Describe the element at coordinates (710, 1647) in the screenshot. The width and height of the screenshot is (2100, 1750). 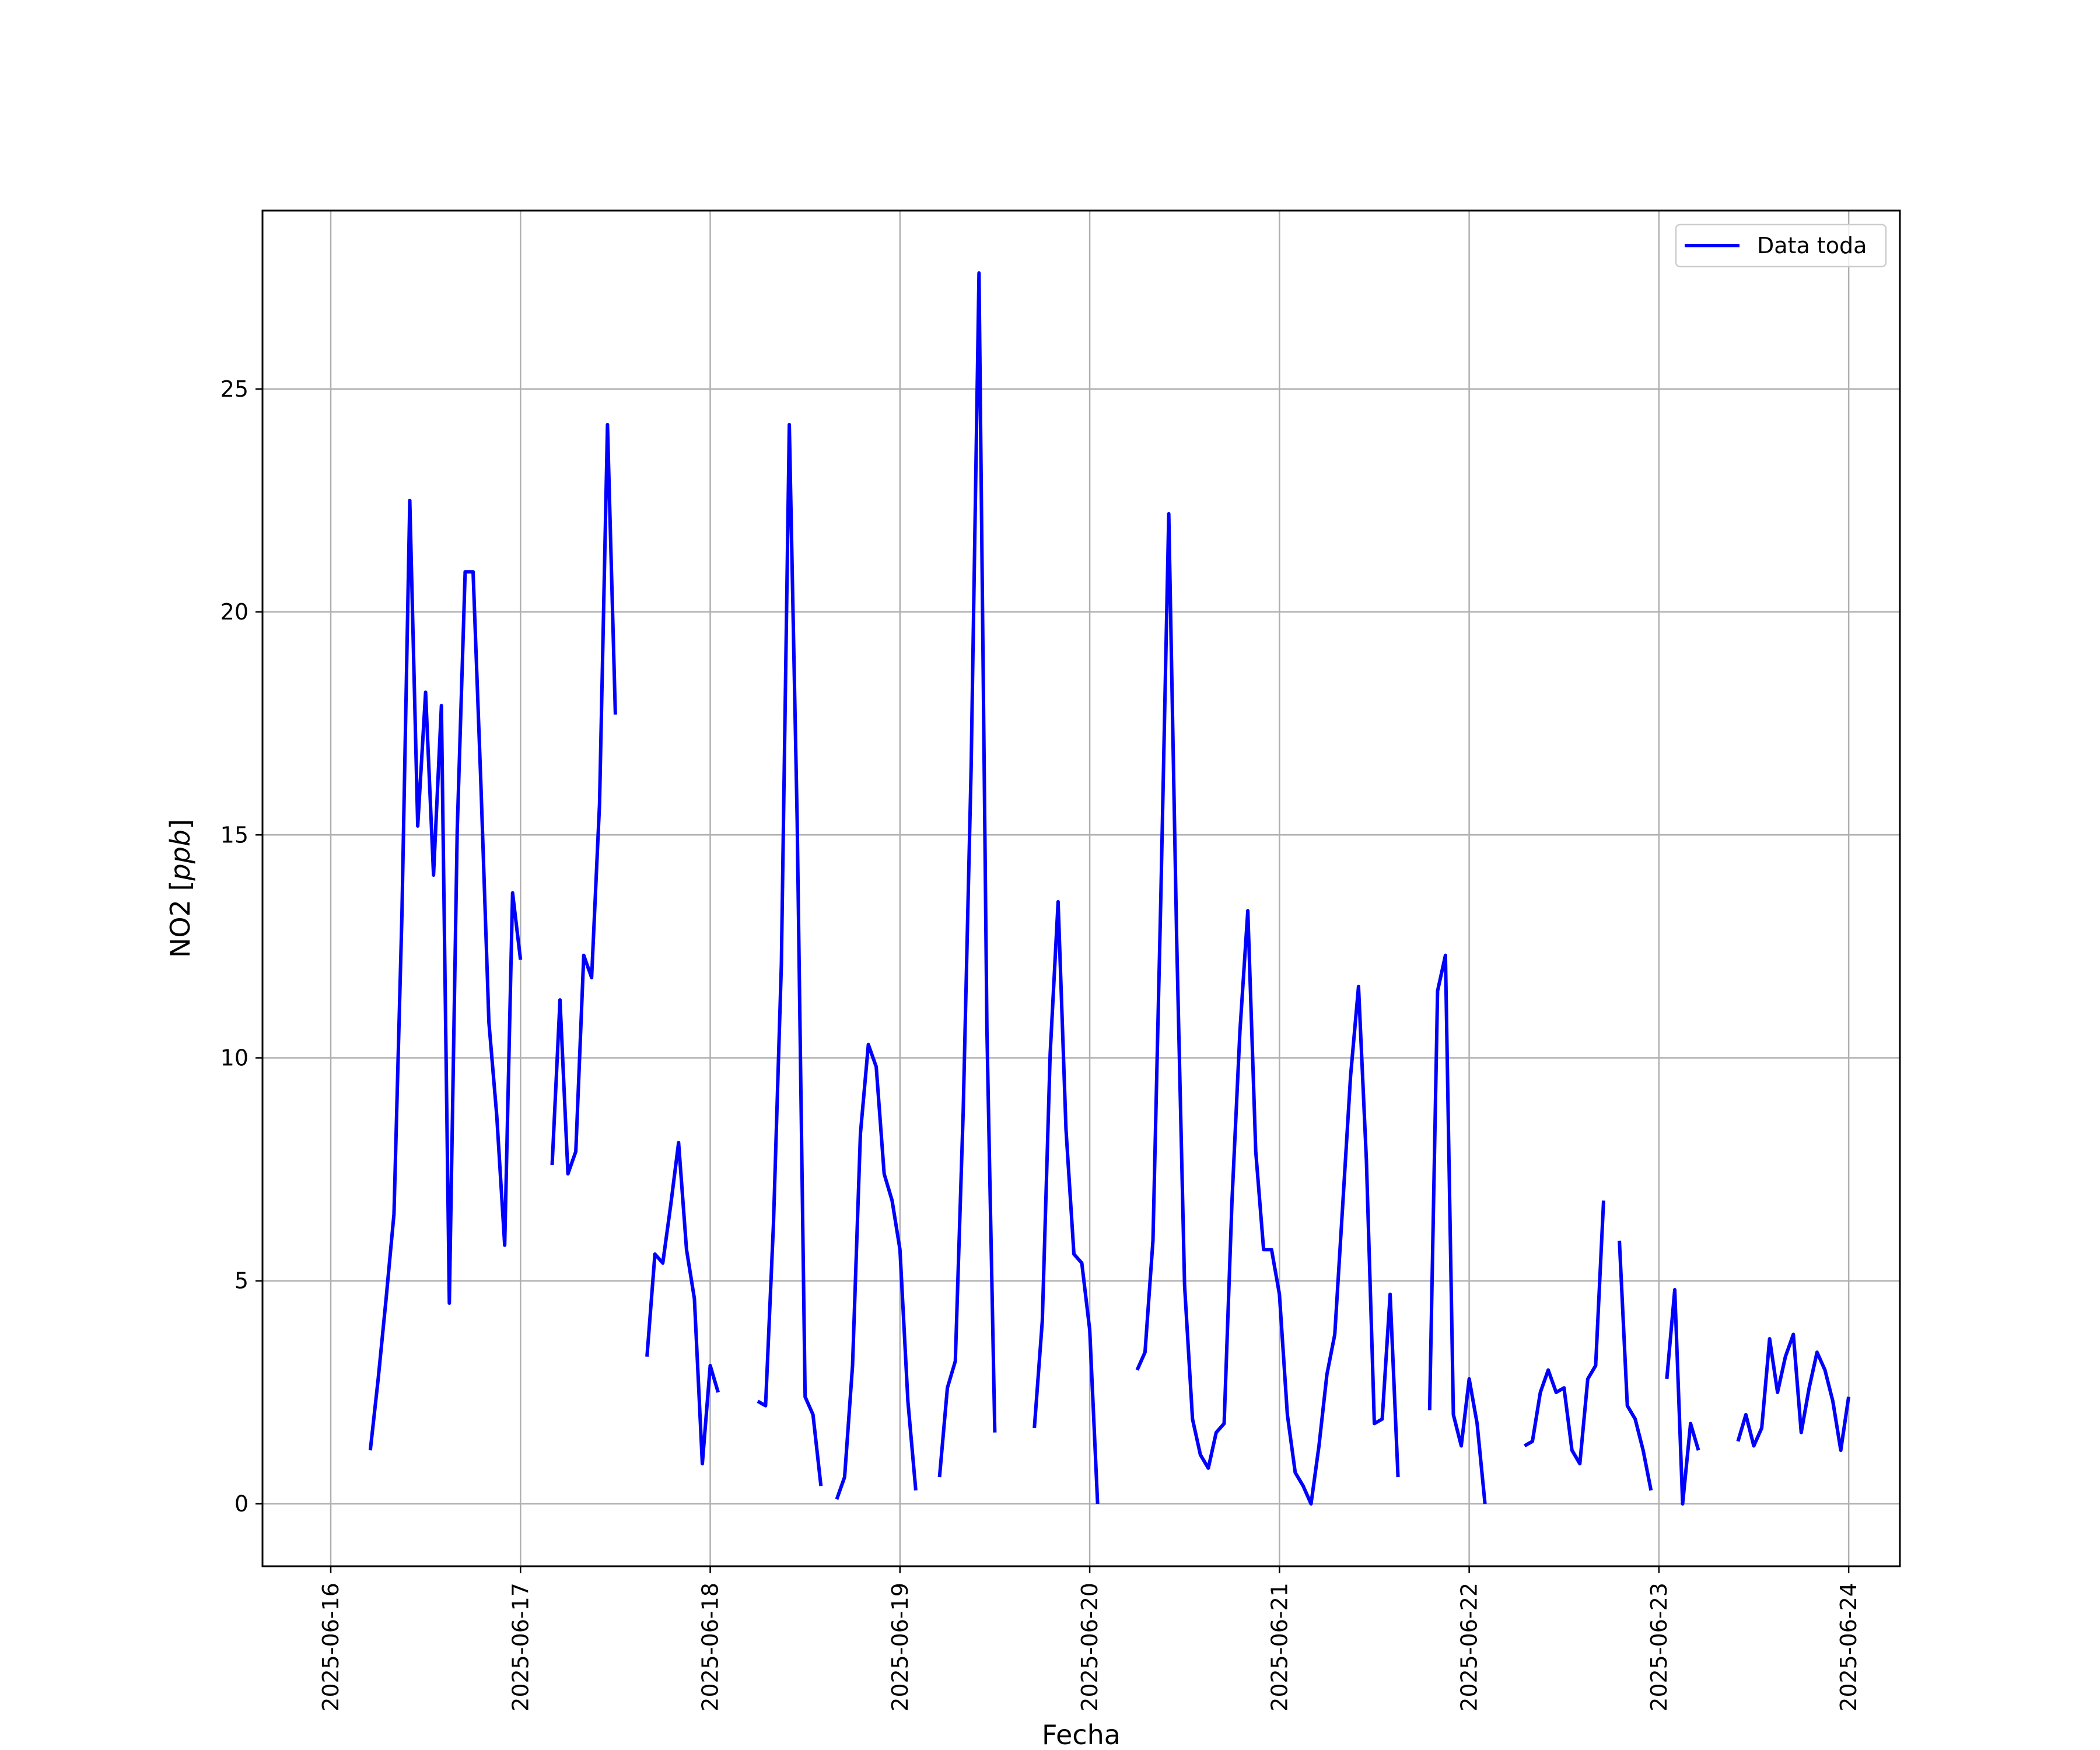
I see `x-tick-label: 2025-06-18` at that location.